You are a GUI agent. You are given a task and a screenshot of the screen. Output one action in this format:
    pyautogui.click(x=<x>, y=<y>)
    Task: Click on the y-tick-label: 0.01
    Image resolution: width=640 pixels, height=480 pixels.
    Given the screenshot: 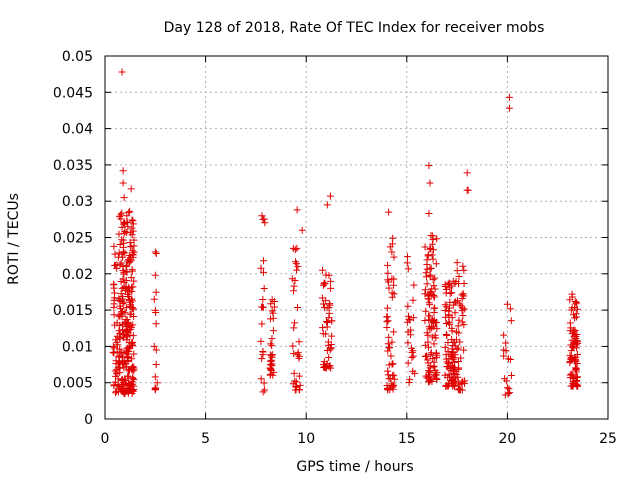 What is the action you would take?
    pyautogui.click(x=77, y=347)
    